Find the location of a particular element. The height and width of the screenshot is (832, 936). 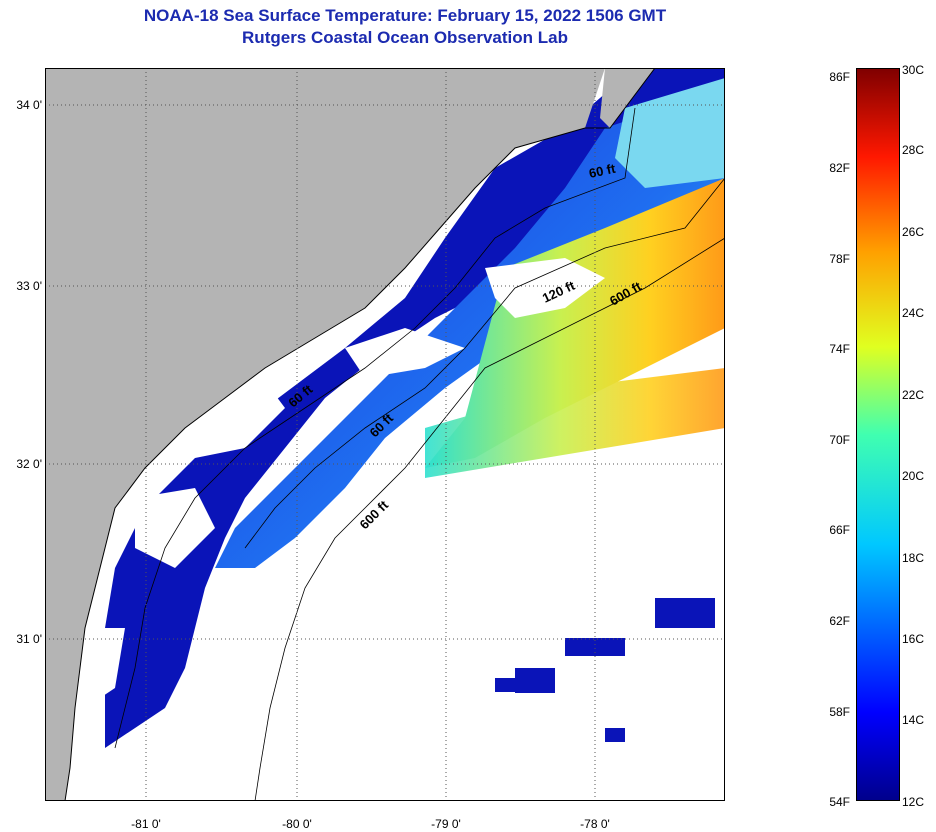

contour-label-60ft-north: 60 ft is located at coordinates (603, 171).